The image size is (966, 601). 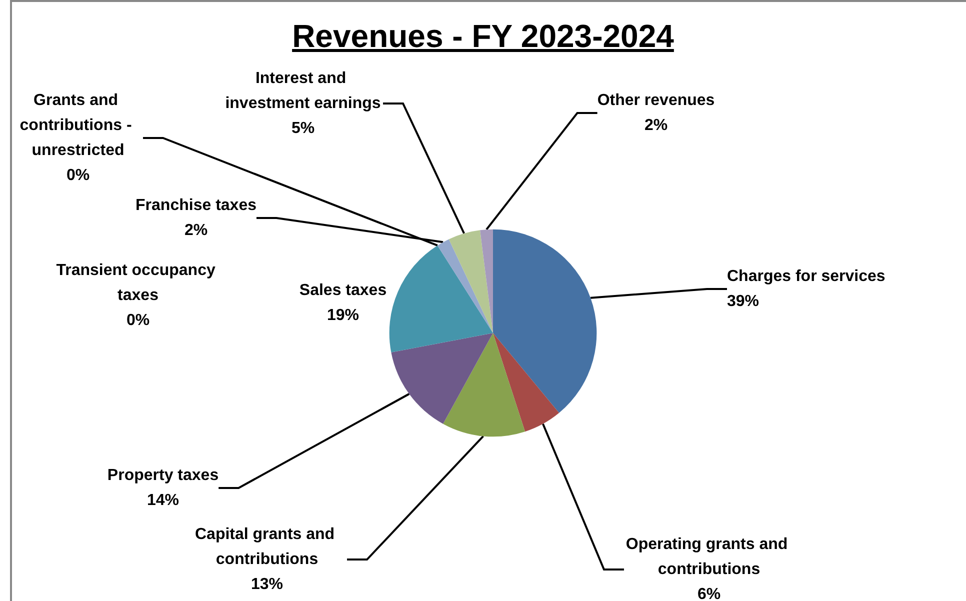 I want to click on slice-label: Operating grants and contributions, so click(x=709, y=557).